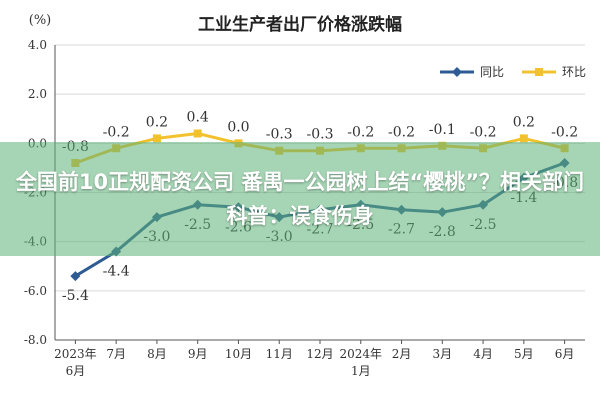  I want to click on x-tick-label: 7月, so click(116, 354).